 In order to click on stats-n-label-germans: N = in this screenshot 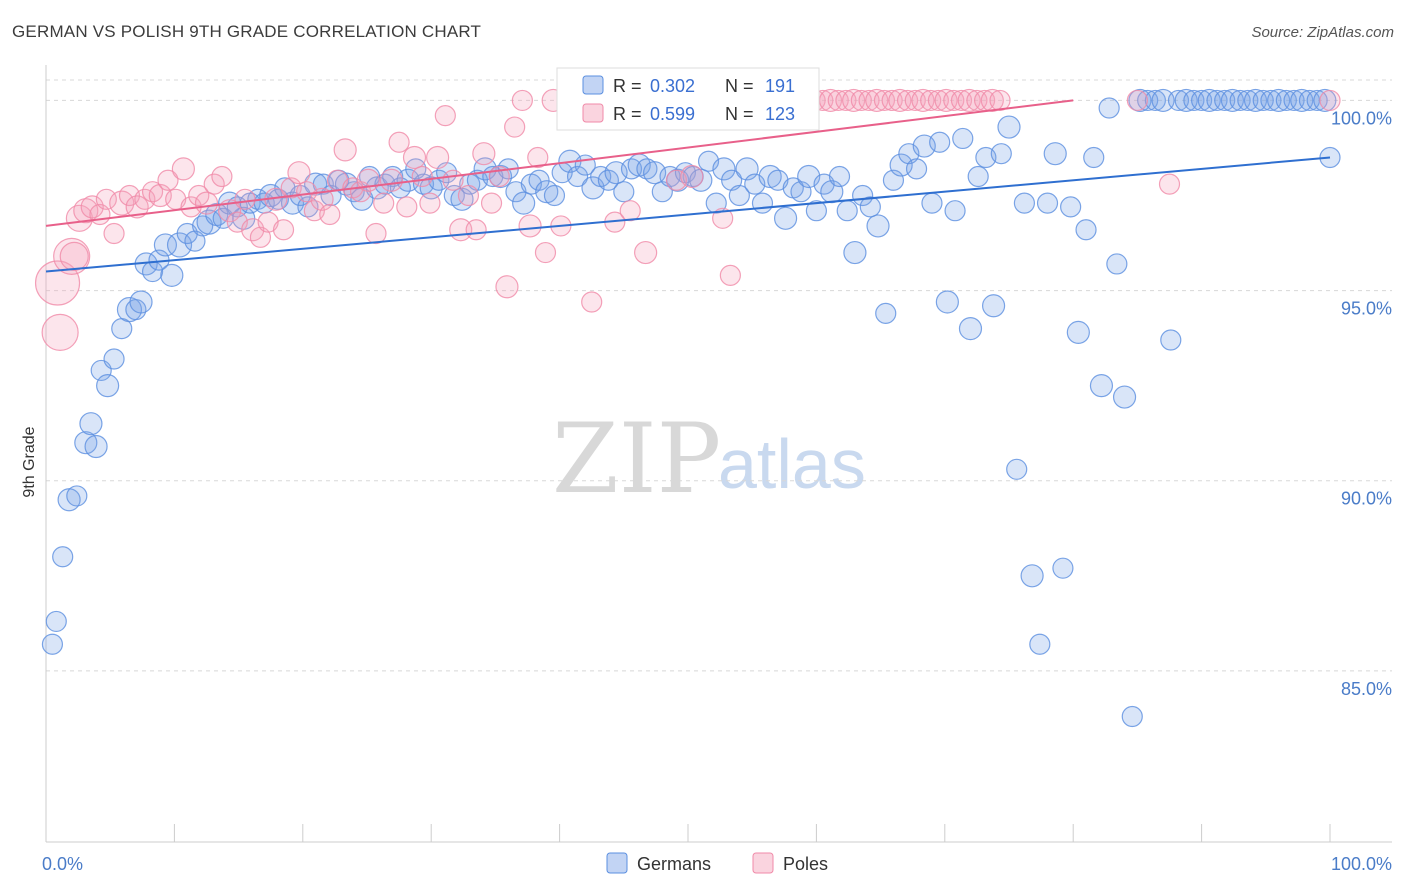, I will do `click(739, 86)`.